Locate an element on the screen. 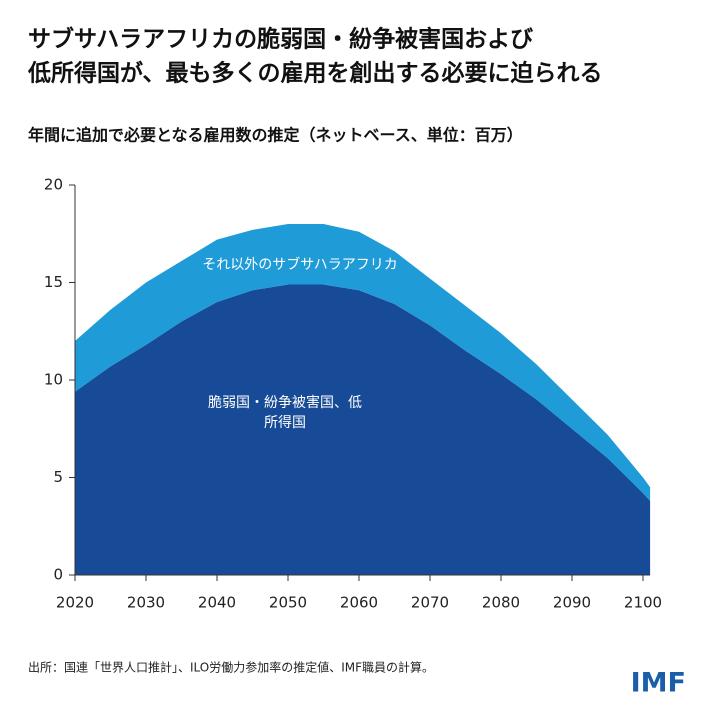  series-label: それ以外のサブサハラアフリカ is located at coordinates (300, 265).